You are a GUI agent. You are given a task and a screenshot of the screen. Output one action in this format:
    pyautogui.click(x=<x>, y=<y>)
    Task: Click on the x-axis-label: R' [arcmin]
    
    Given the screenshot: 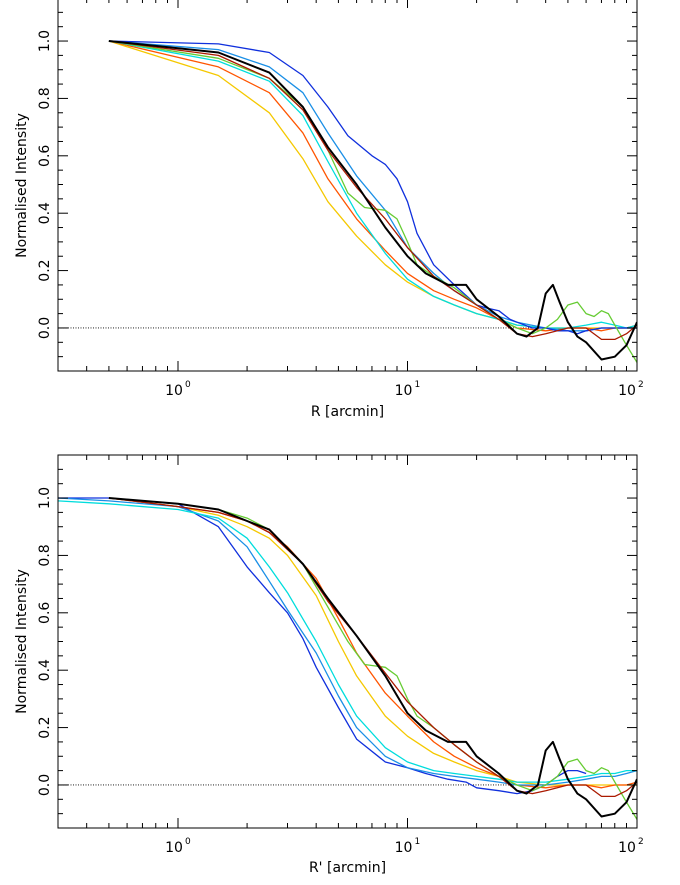 What is the action you would take?
    pyautogui.click(x=347, y=868)
    